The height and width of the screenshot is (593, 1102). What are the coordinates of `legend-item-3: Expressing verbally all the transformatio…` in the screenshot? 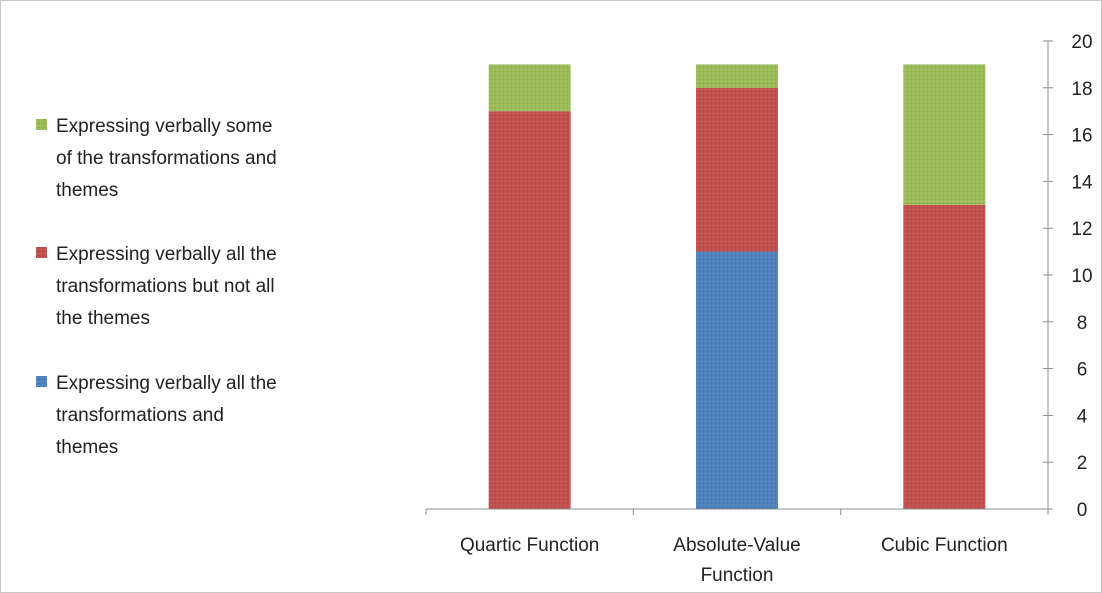 It's located at (156, 415).